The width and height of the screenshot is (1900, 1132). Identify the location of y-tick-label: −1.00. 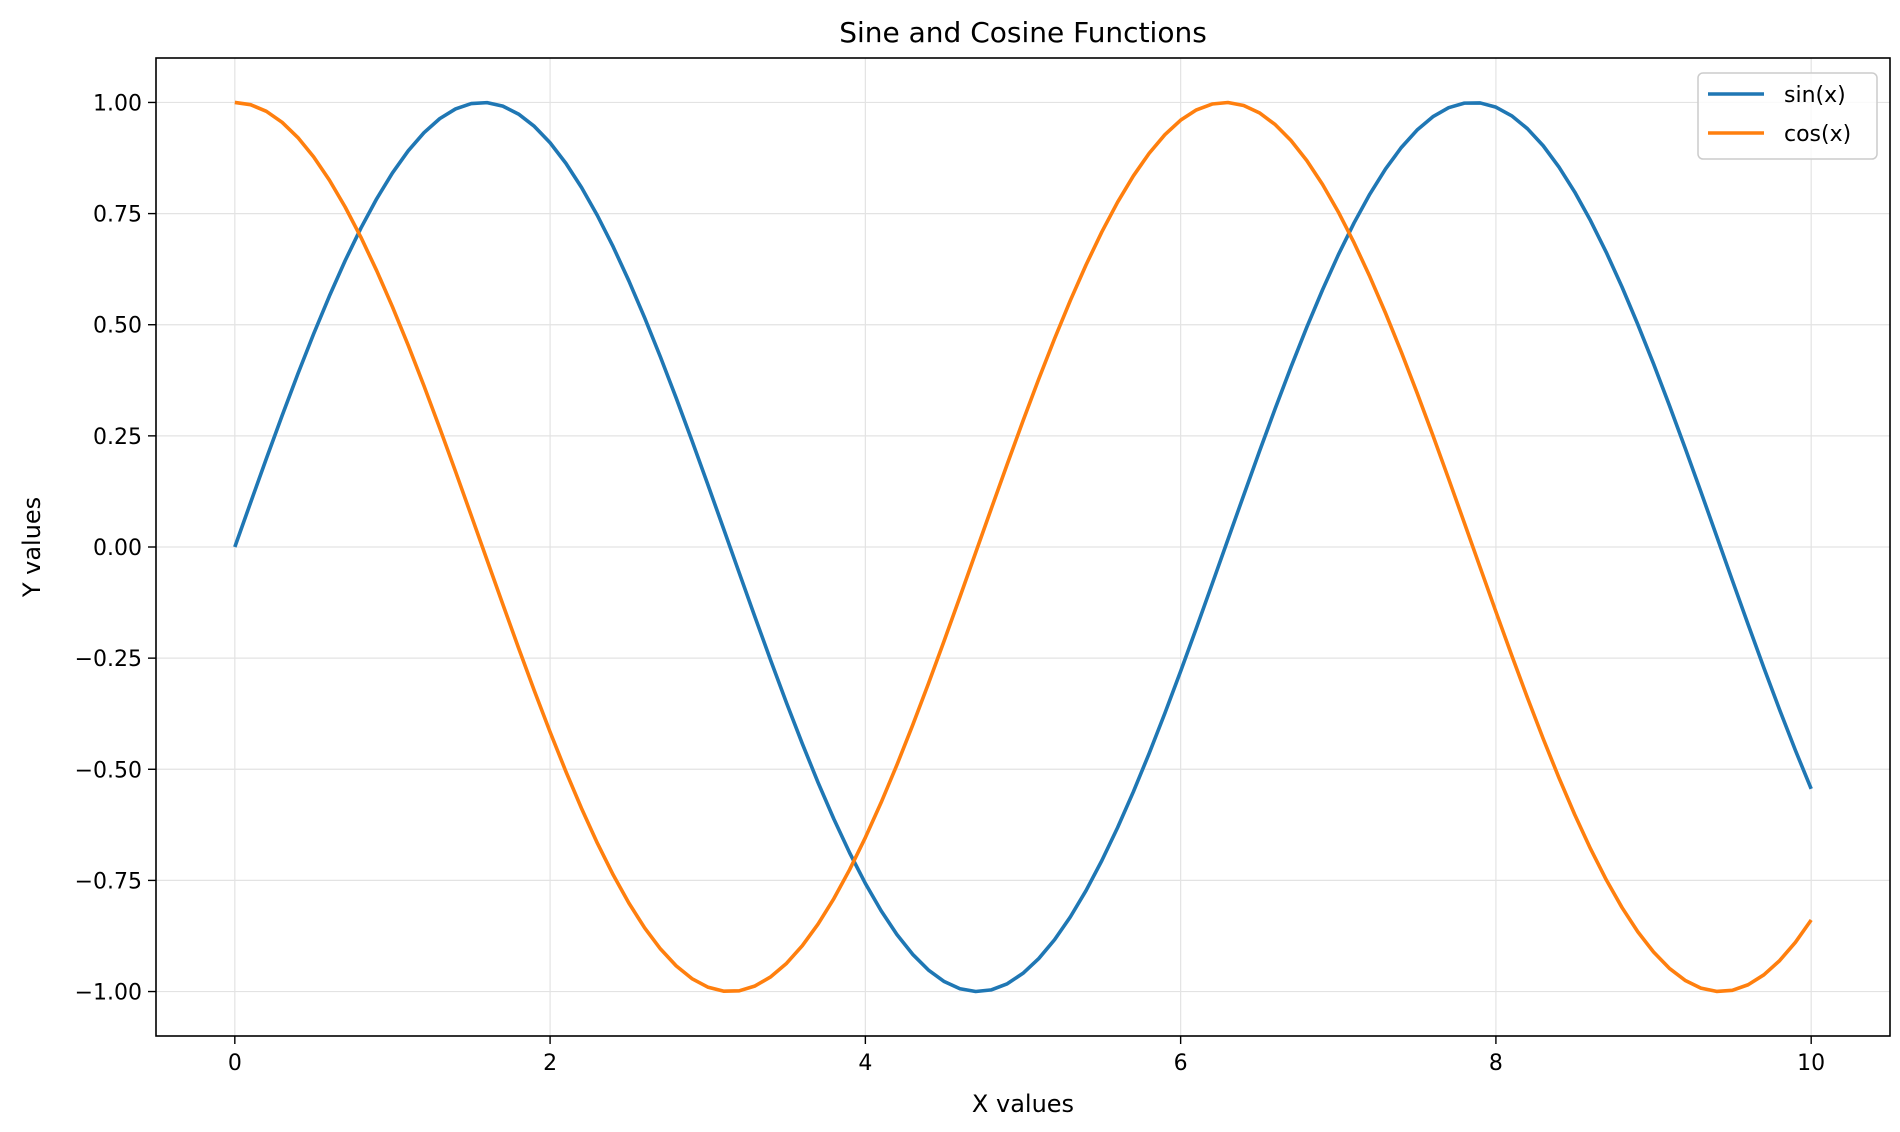
(108, 993).